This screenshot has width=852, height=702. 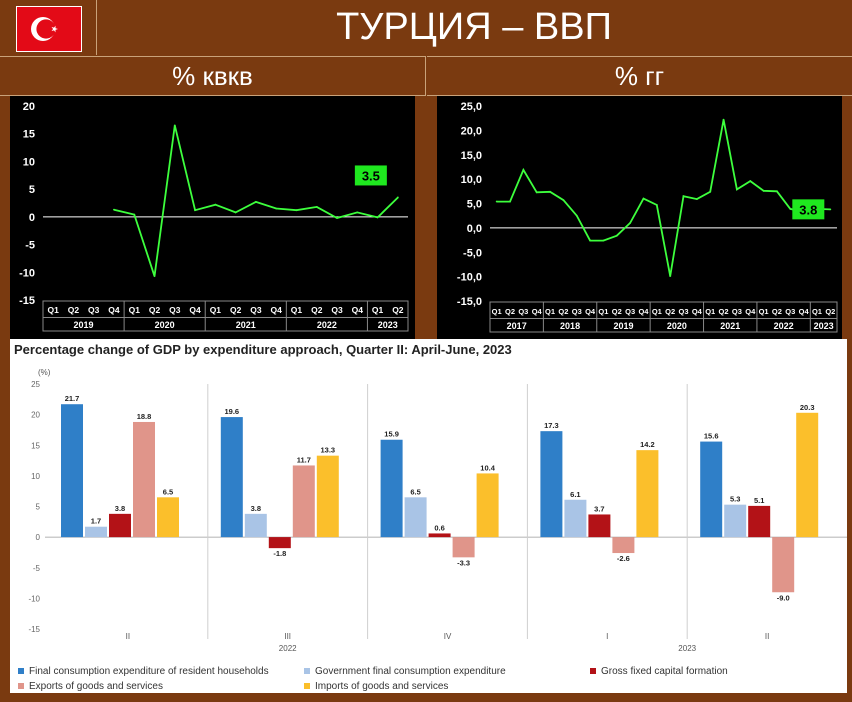 I want to click on last-value-label: 3.5, so click(x=371, y=175).